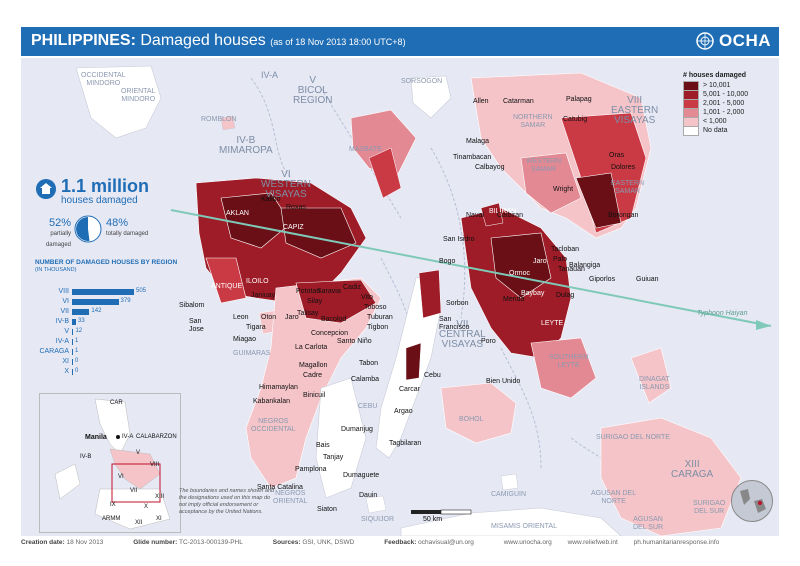  What do you see at coordinates (654, 383) in the screenshot?
I see `province-dinagat: DINAGAT ISLANDS` at bounding box center [654, 383].